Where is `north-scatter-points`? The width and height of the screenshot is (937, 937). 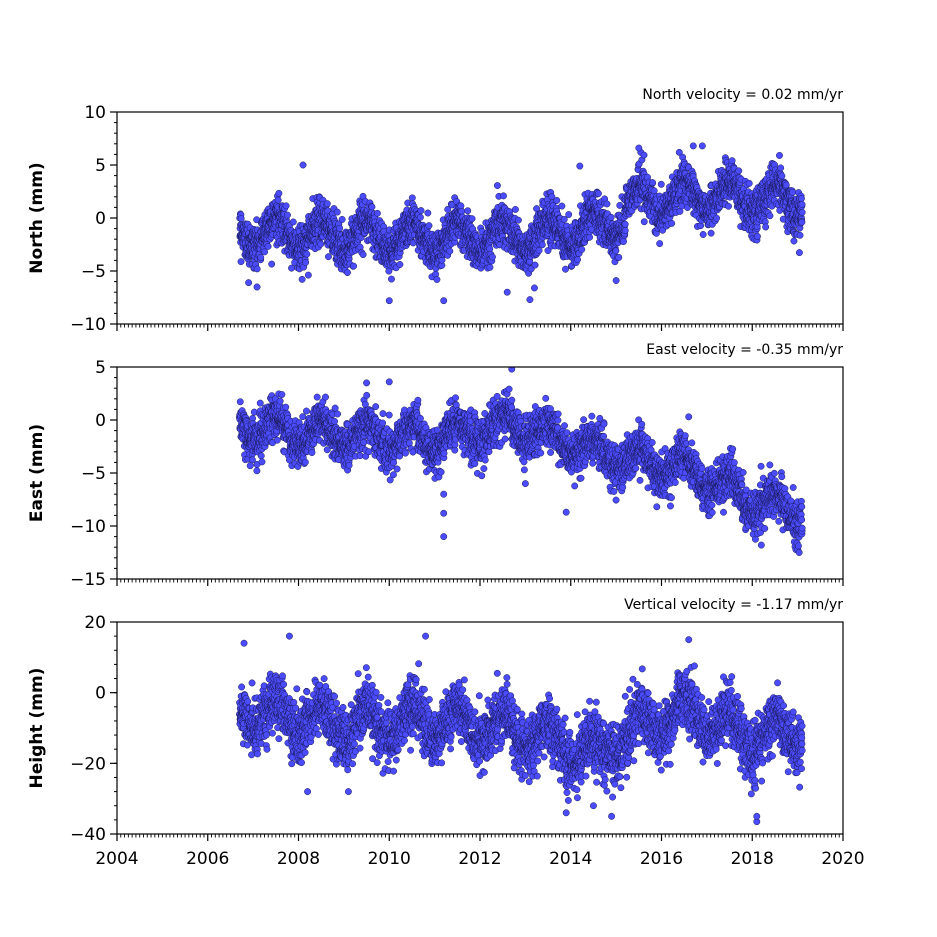
north-scatter-points is located at coordinates (521, 223).